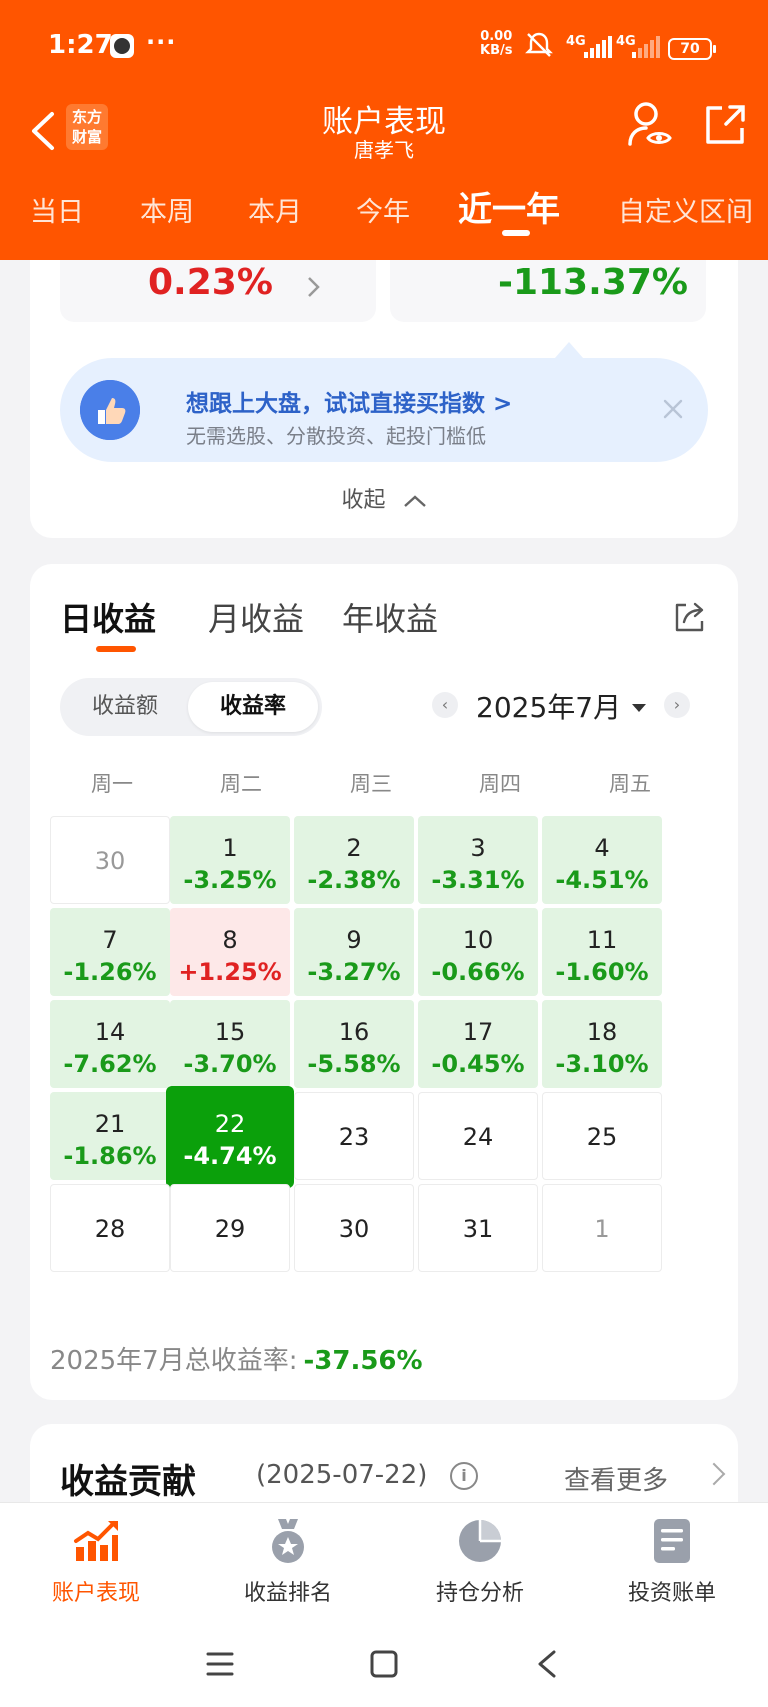 This screenshot has height=1707, width=768. I want to click on calendar-day-number: 17, so click(478, 1032).